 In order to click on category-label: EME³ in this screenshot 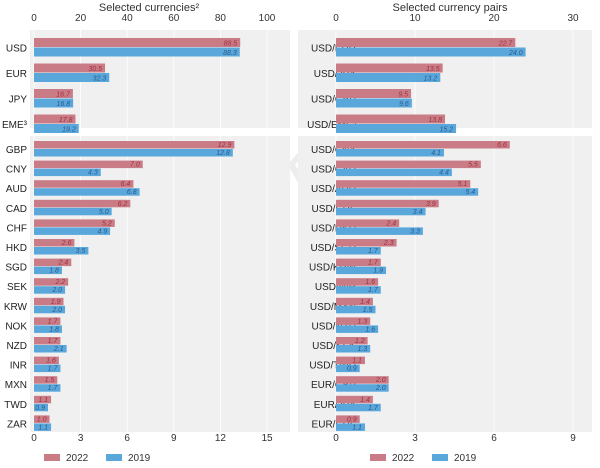, I will do `click(15, 125)`.